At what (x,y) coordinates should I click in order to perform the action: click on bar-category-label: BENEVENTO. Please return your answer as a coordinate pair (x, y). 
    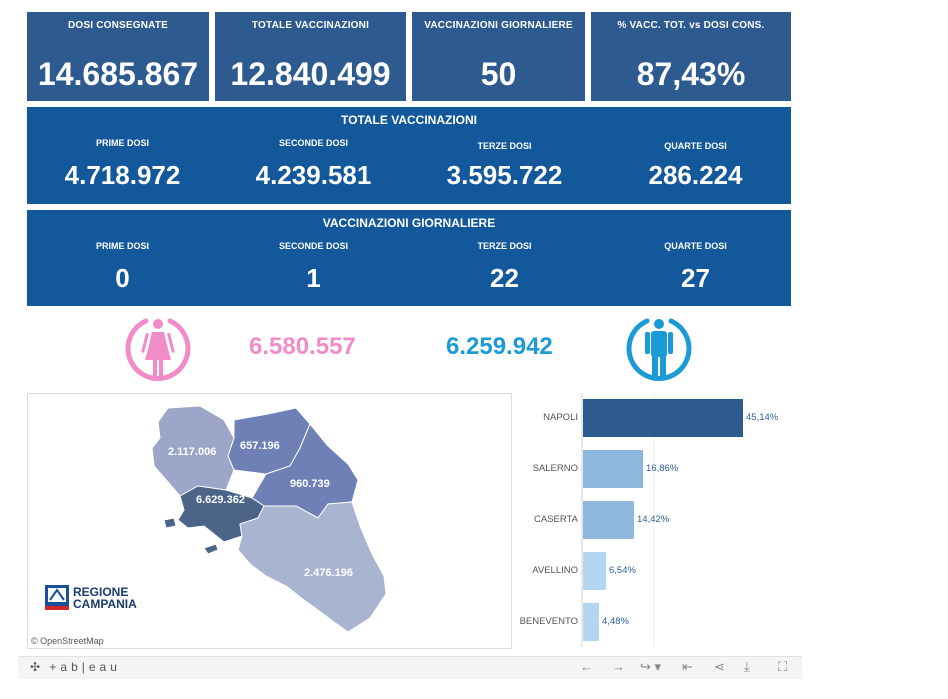
    Looking at the image, I should click on (548, 621).